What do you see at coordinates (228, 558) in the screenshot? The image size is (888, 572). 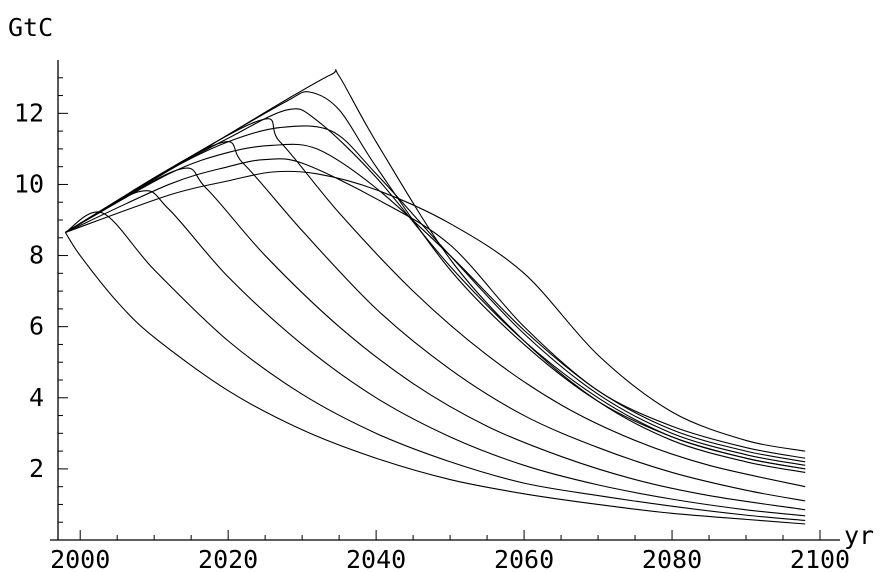 I see `x-tick-label-2020: 2020` at bounding box center [228, 558].